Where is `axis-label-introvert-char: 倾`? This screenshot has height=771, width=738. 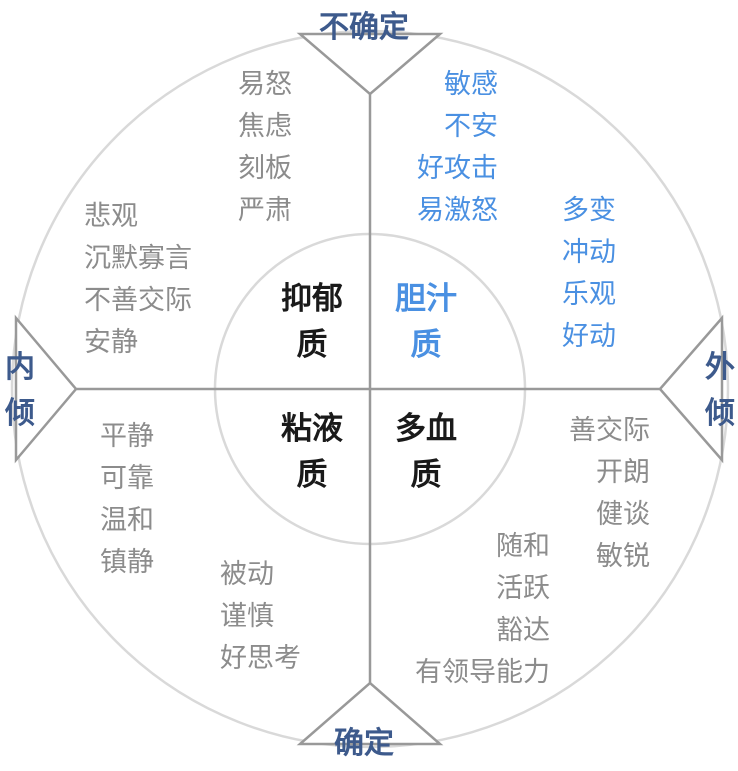 axis-label-introvert-char: 倾 is located at coordinates (20, 413).